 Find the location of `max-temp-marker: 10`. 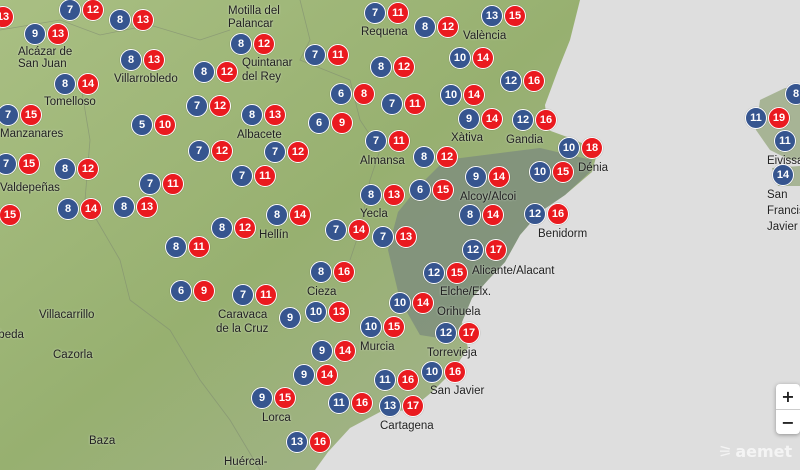

max-temp-marker: 10 is located at coordinates (165, 125).